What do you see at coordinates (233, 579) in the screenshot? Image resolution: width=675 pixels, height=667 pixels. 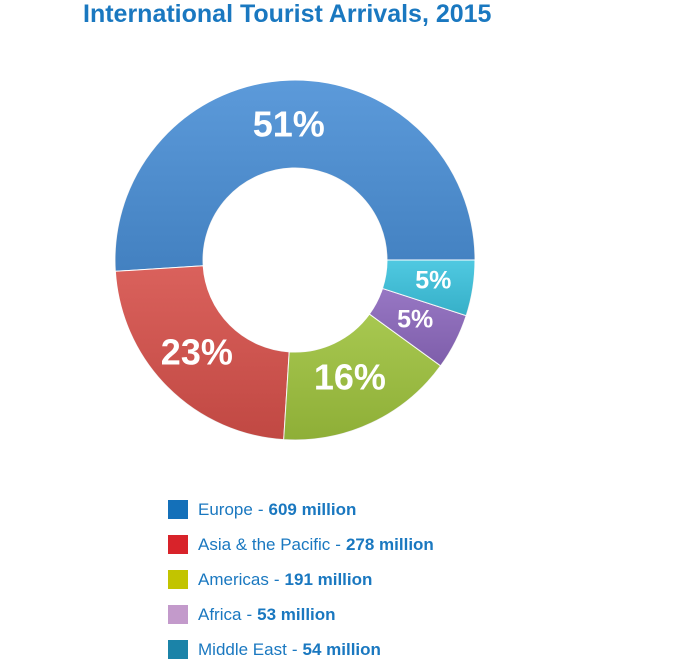 I see `legend-label: Americas` at bounding box center [233, 579].